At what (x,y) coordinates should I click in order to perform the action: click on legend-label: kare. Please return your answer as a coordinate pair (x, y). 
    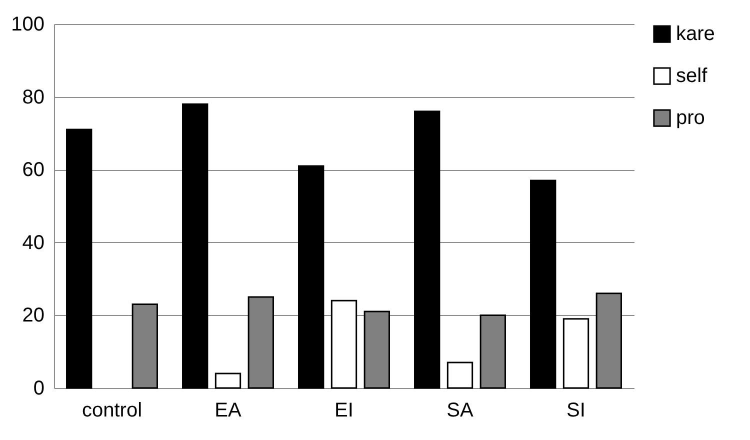
    Looking at the image, I should click on (695, 34).